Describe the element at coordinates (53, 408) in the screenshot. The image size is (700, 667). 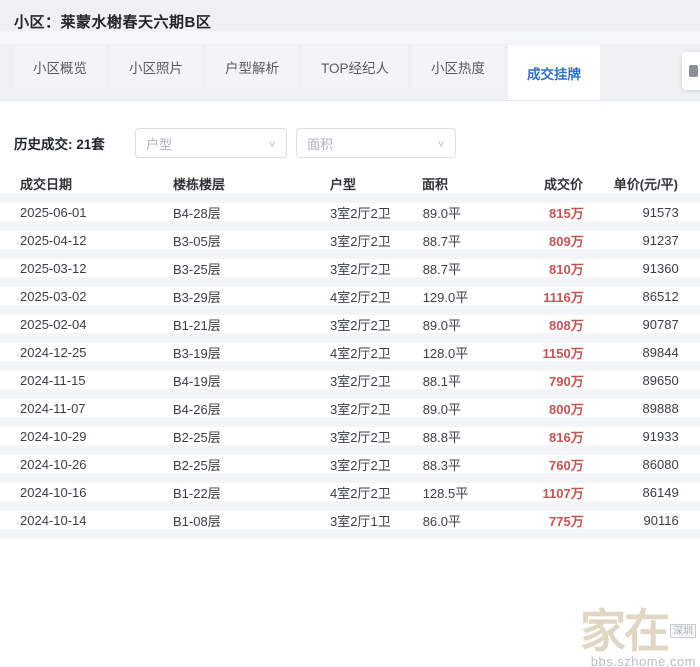
I see `cell-date: 2024-11-07` at that location.